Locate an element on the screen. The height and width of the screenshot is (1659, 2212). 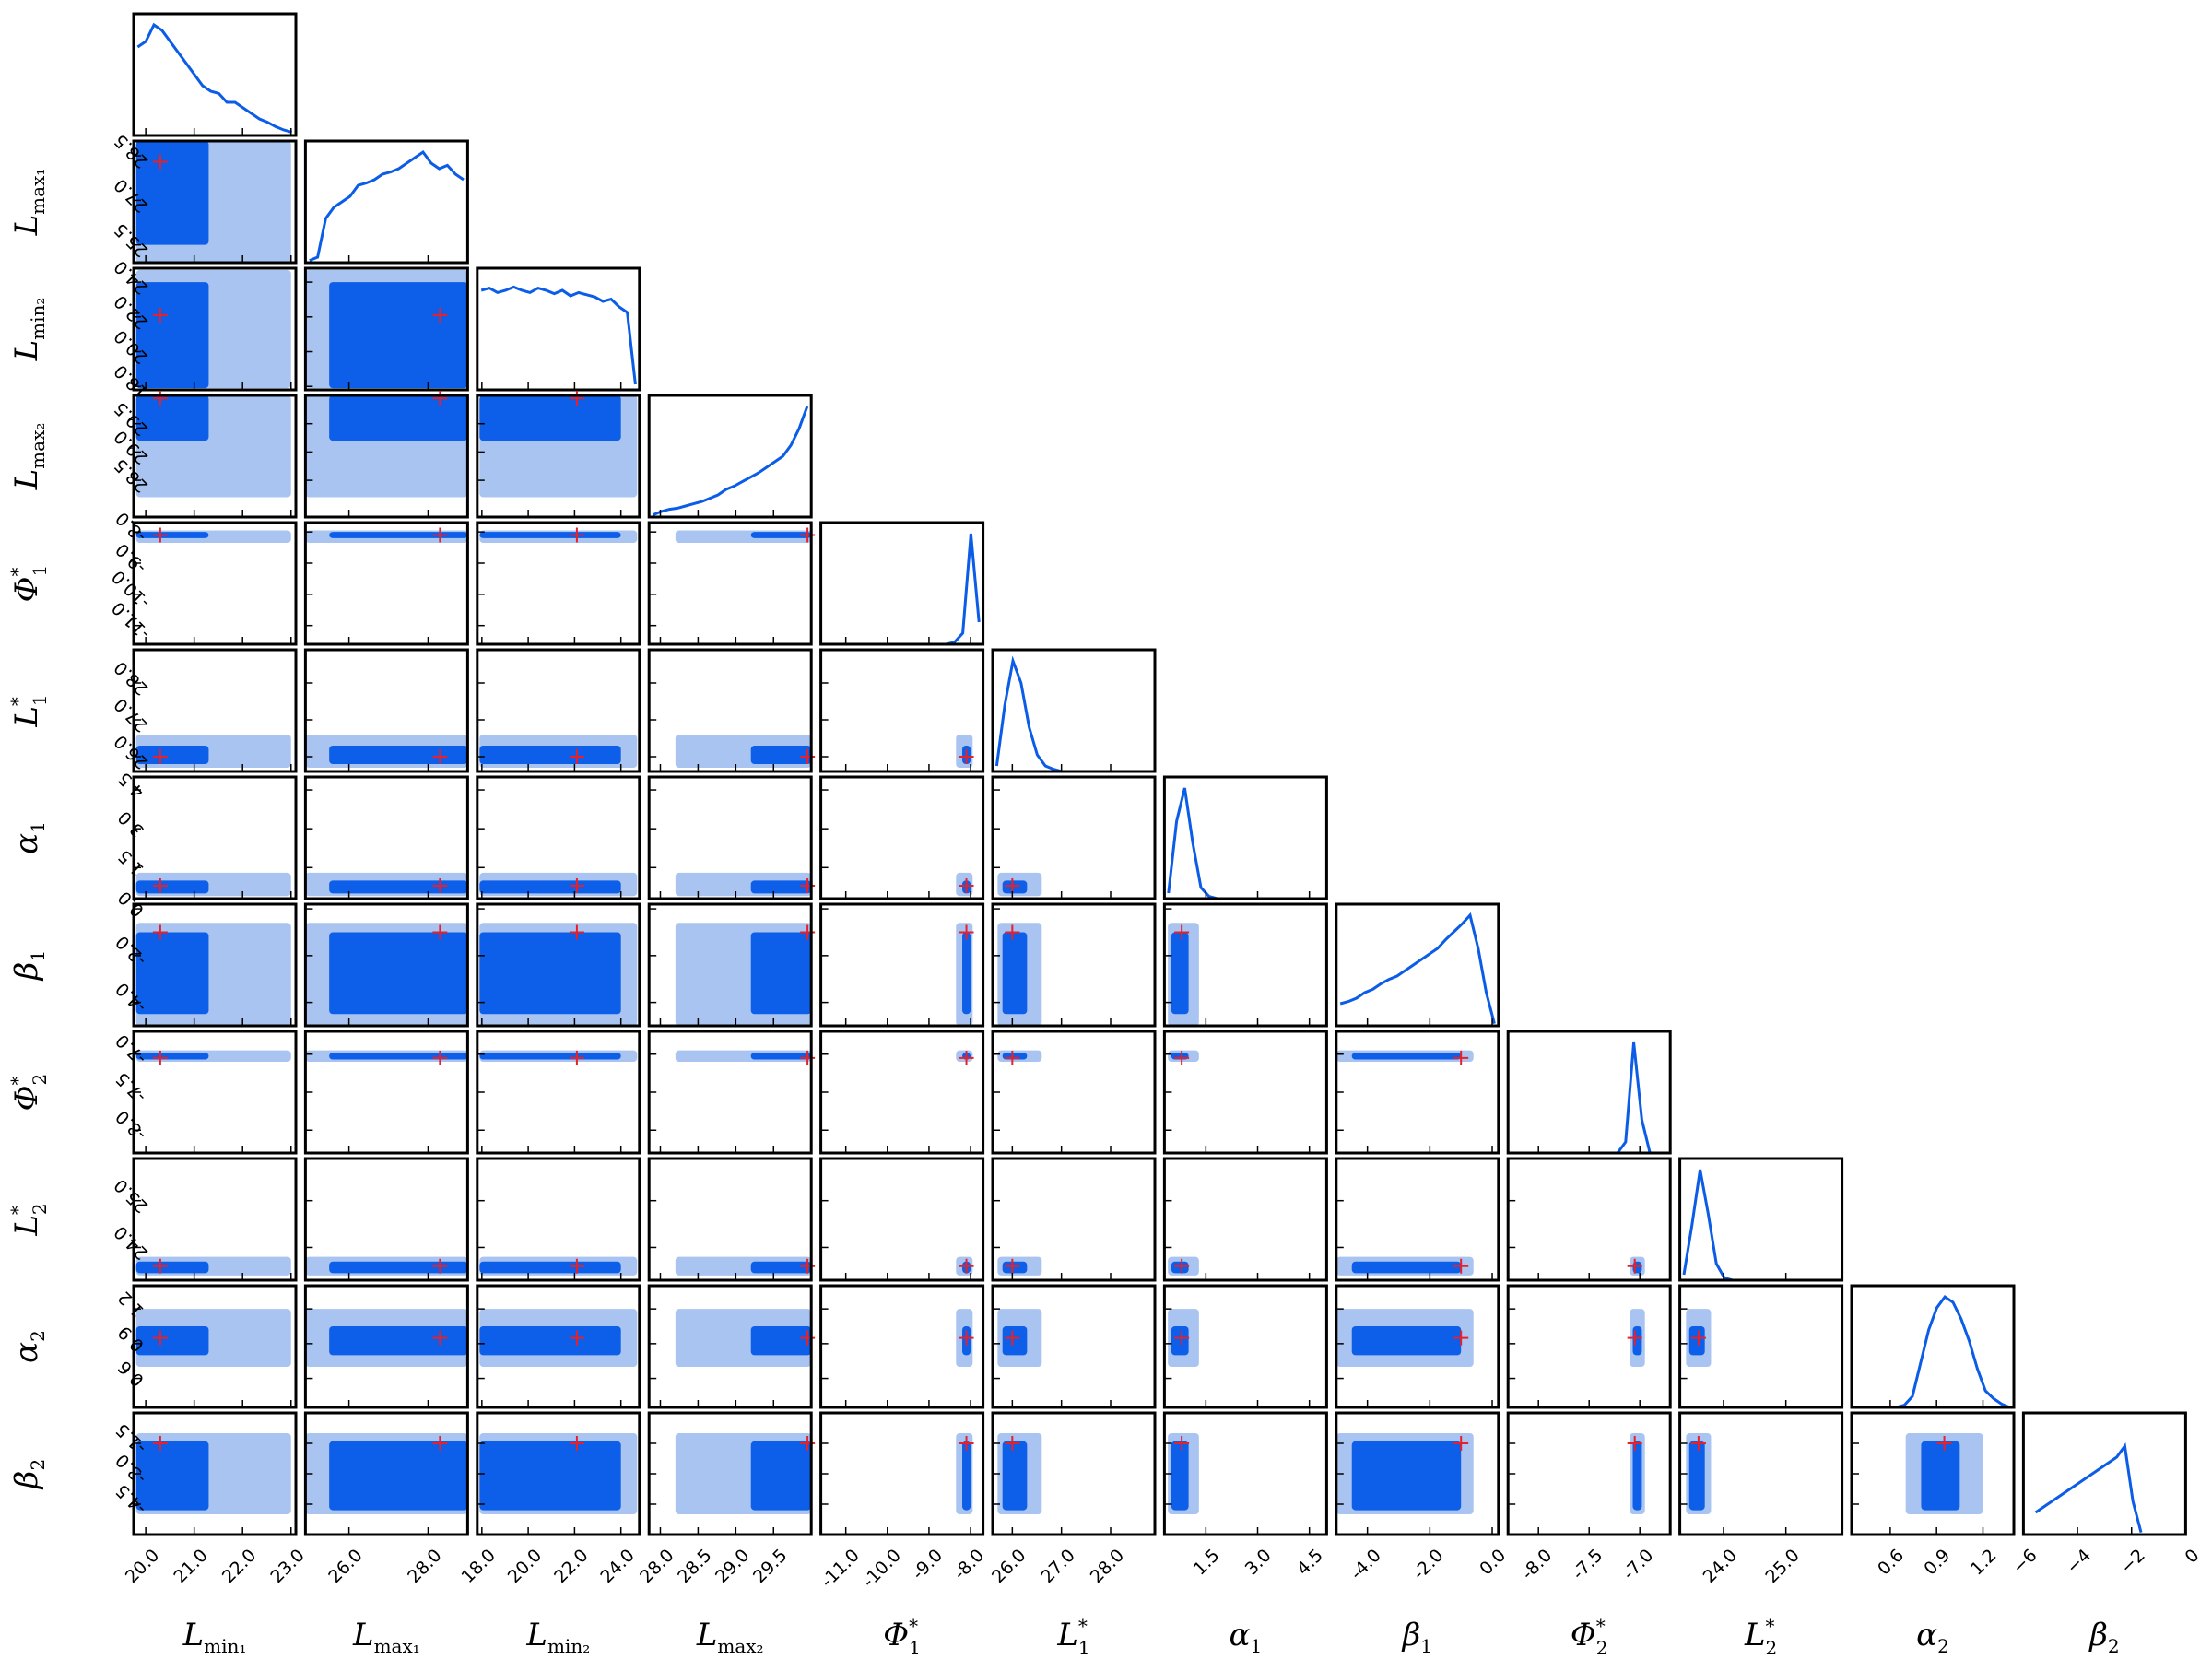
label-symbol: β is located at coordinates (26, 1481).